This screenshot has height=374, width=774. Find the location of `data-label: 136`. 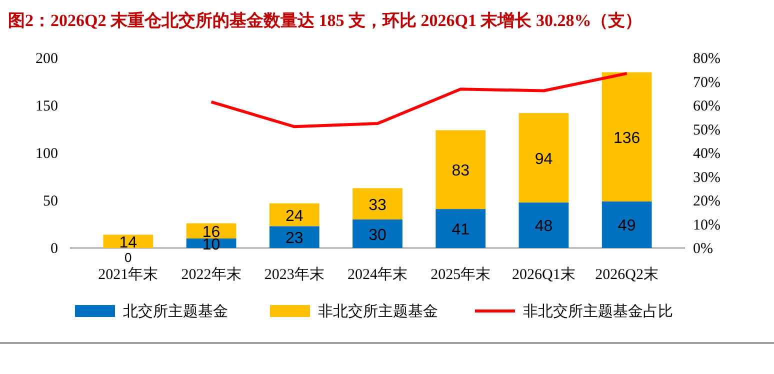

data-label: 136 is located at coordinates (626, 138).